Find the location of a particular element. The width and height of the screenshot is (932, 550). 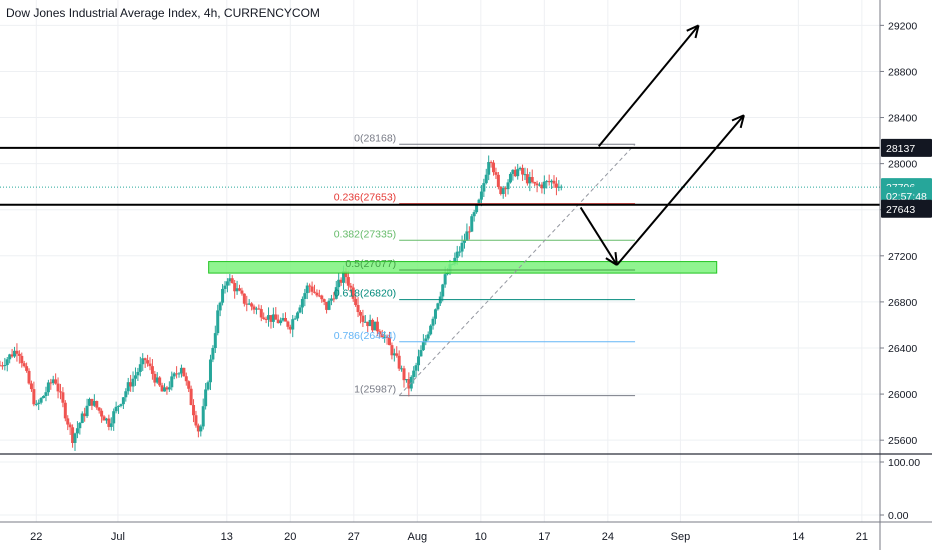

price-tick-label: 26800 is located at coordinates (902, 303).